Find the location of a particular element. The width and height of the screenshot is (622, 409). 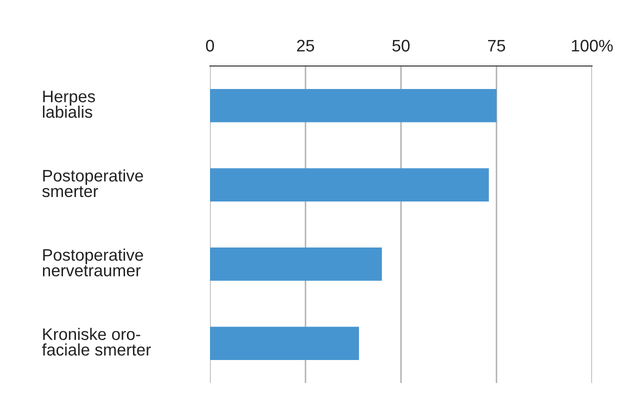

y-tick-label: Herpes labialis is located at coordinates (68, 104).